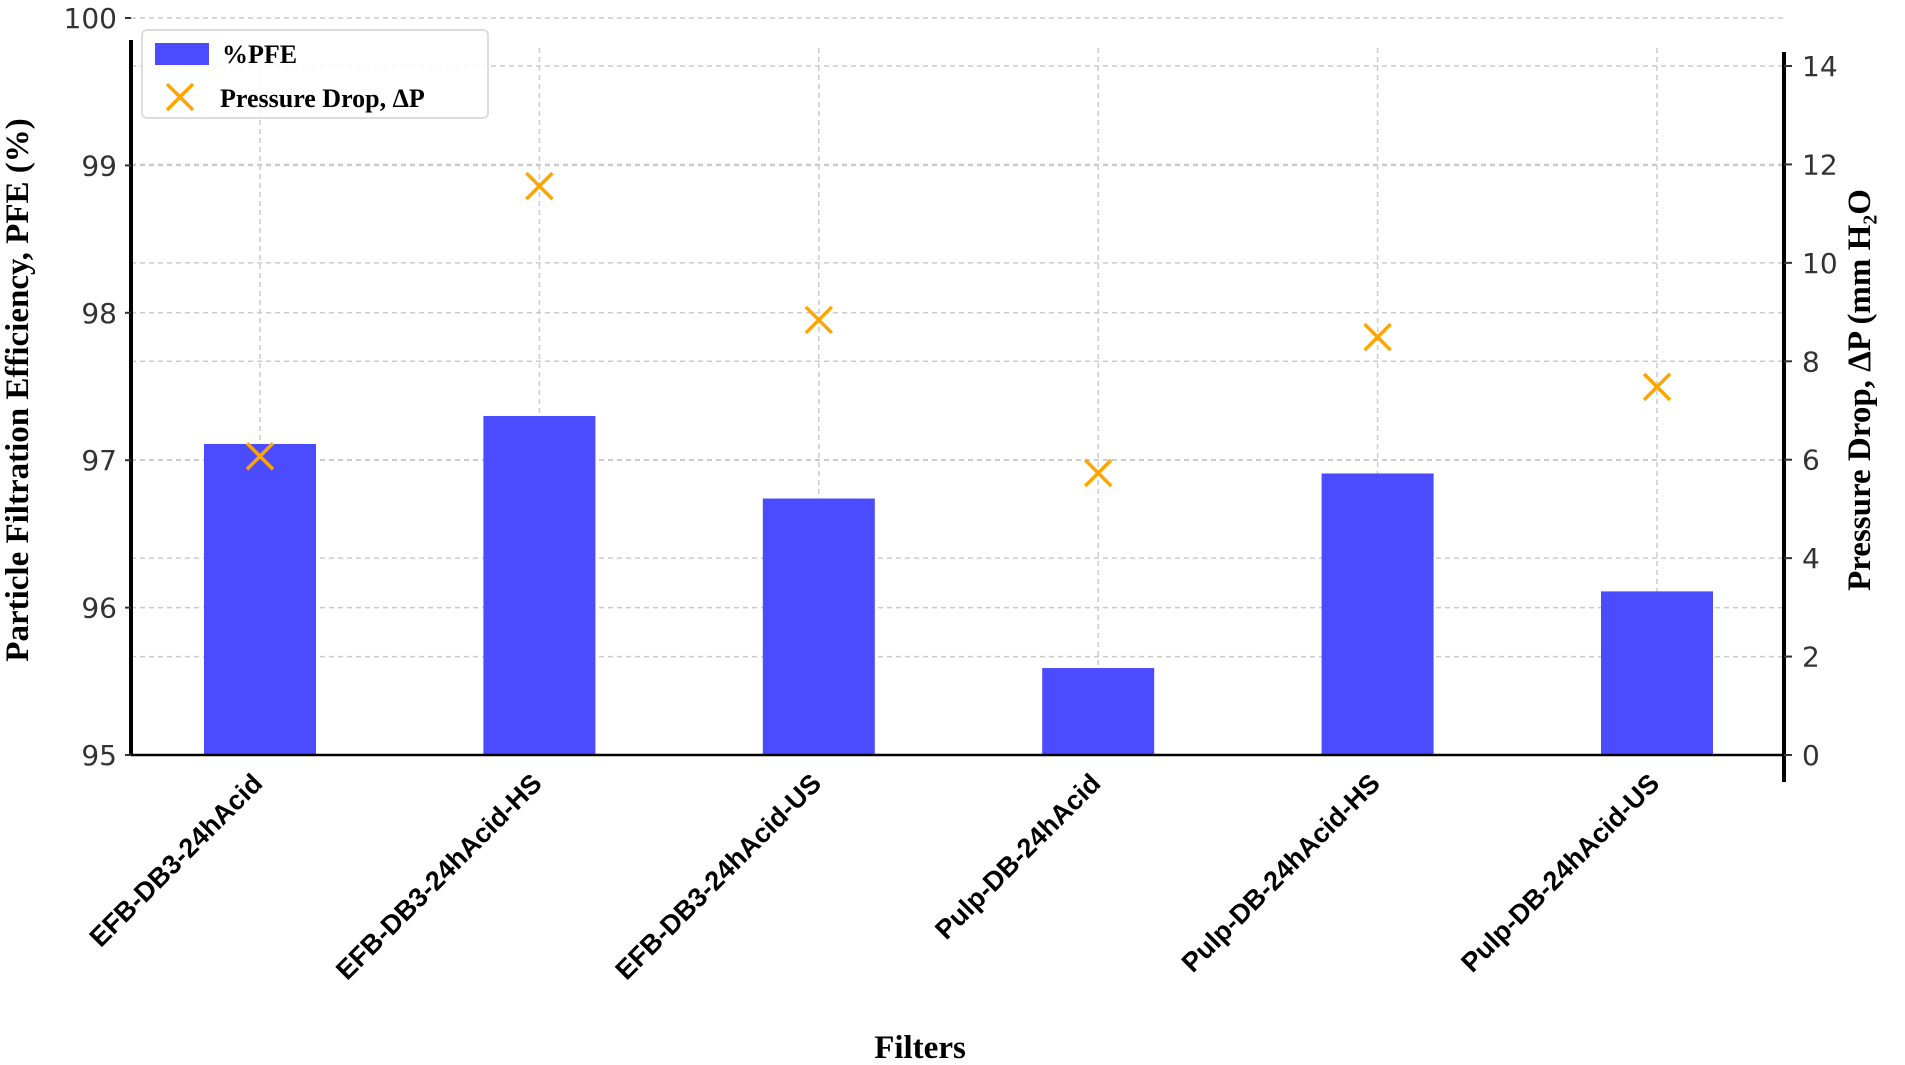 This screenshot has height=1065, width=1905. What do you see at coordinates (1281, 873) in the screenshot?
I see `x-tick-label: Pulp-DB-24hAcid-HS` at bounding box center [1281, 873].